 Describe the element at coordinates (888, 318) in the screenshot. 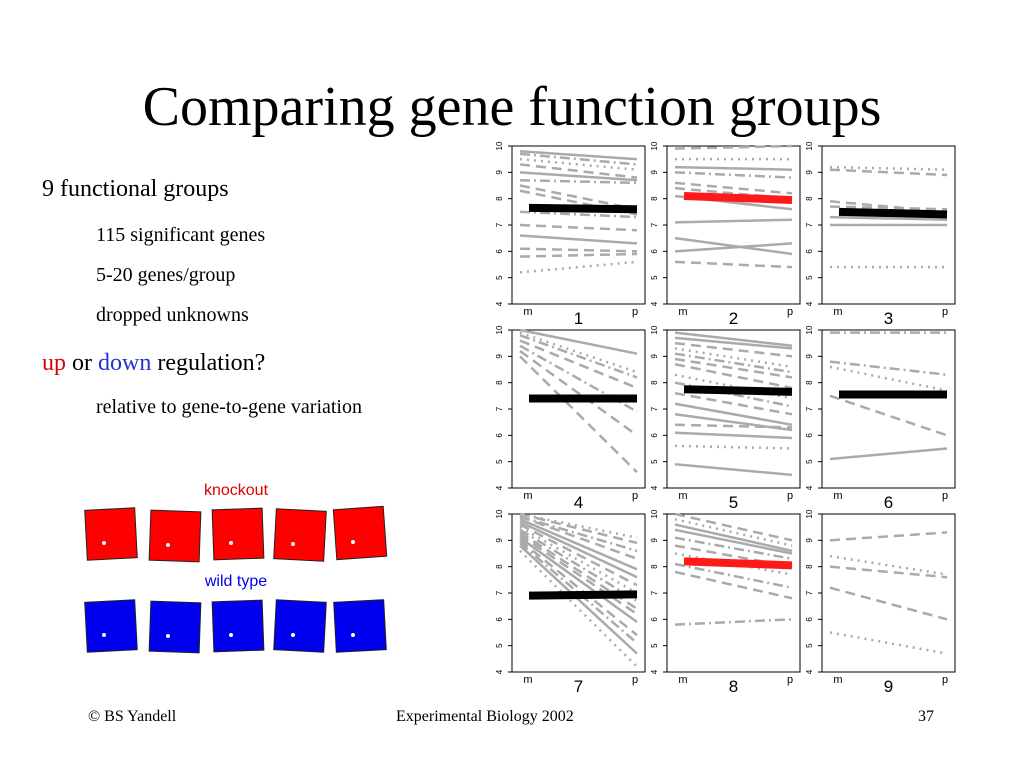

I see `panel-number: 3` at that location.